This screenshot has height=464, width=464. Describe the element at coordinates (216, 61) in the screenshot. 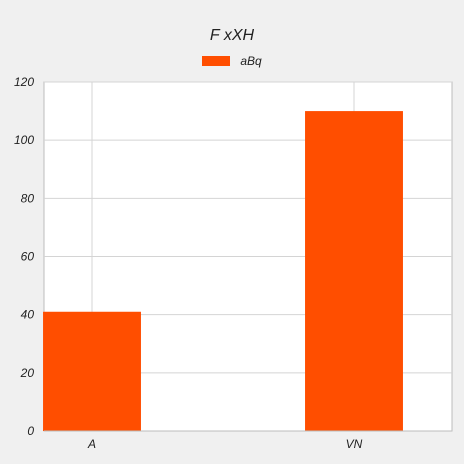

I see `legend-swatch` at that location.